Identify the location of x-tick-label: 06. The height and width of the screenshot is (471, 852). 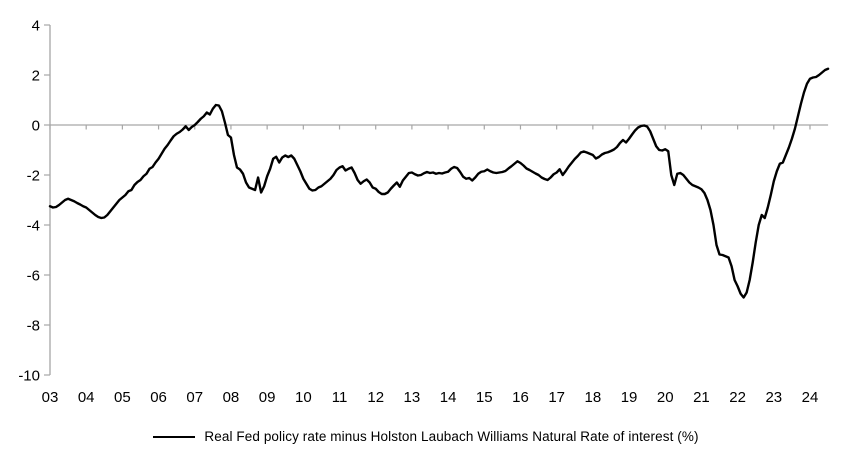
(158, 397).